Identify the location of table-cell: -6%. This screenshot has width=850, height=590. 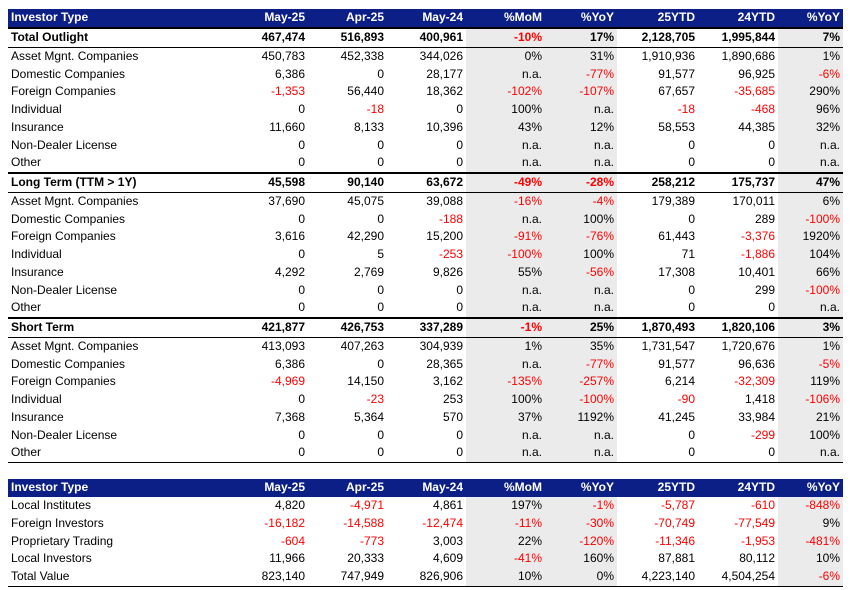
(810, 74).